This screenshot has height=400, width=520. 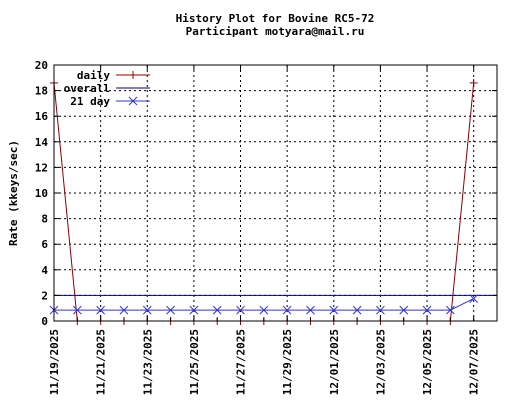 I want to click on legend-marker-daily, so click(x=133, y=75).